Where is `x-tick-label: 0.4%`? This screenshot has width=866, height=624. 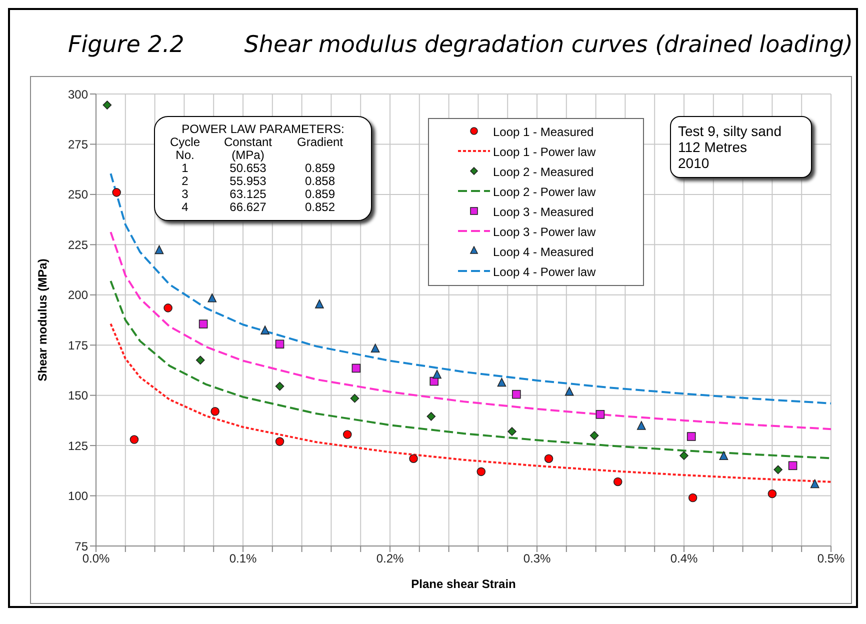 x-tick-label: 0.4% is located at coordinates (684, 559).